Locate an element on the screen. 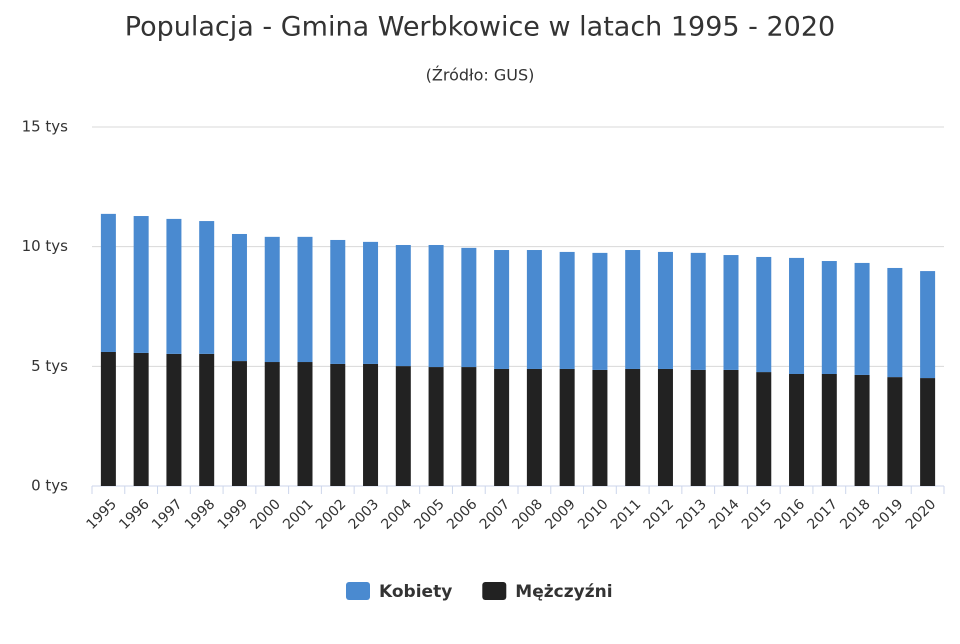 The image size is (960, 644). x-tick-label: 2011 is located at coordinates (626, 514).